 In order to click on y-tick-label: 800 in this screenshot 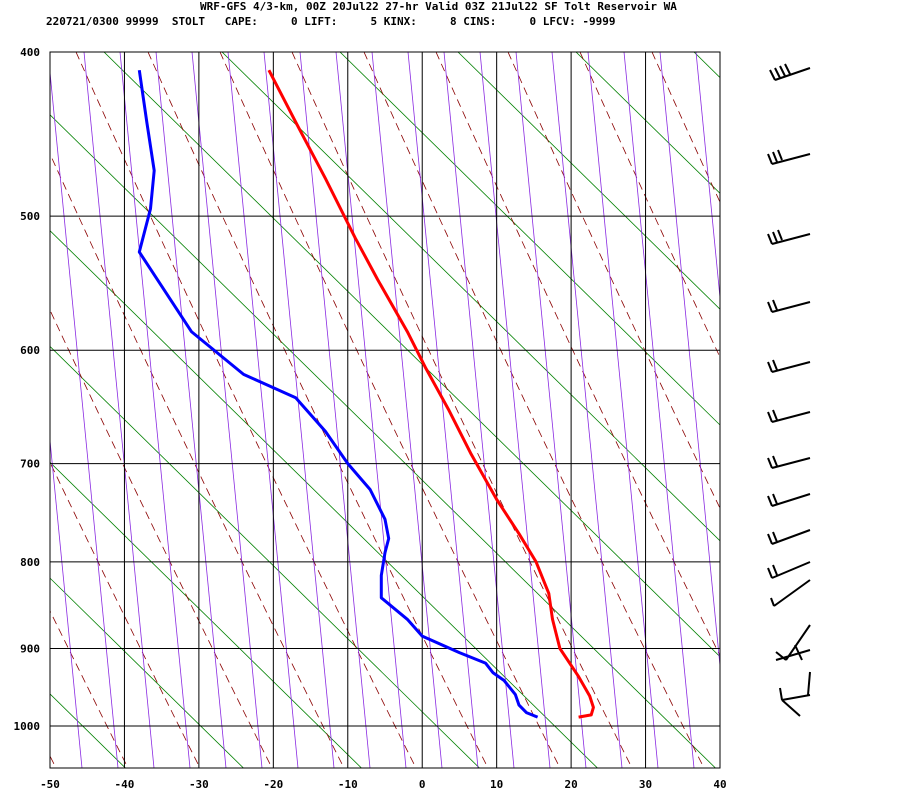, I will do `click(30, 562)`.